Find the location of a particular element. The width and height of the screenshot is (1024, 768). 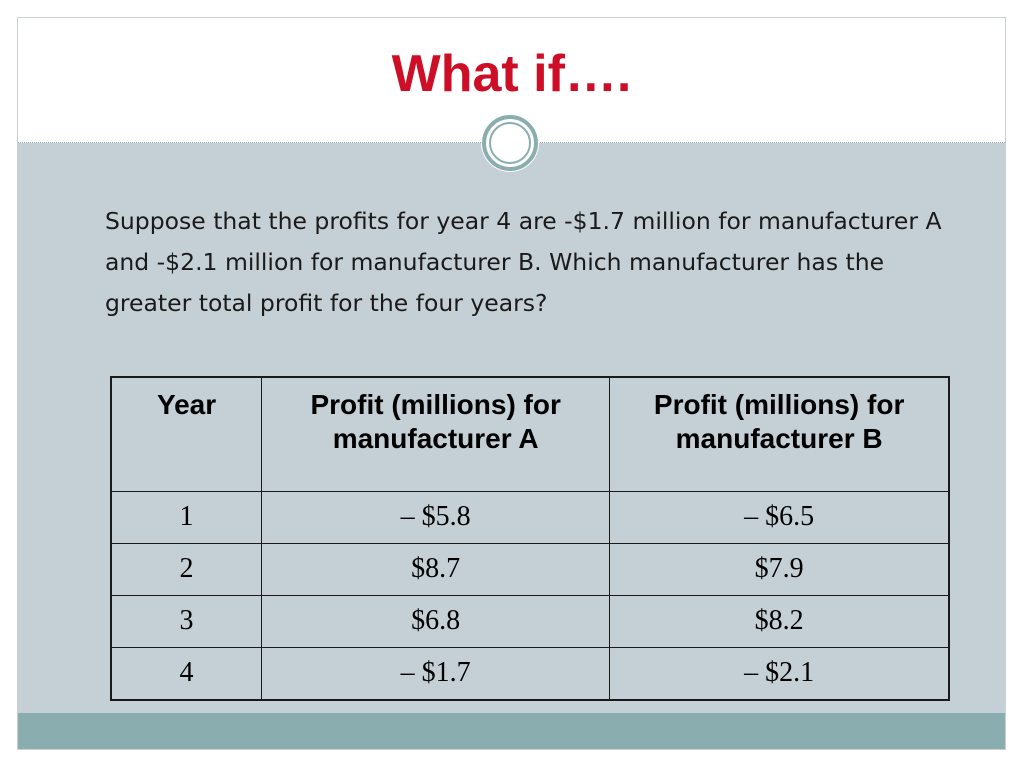

table-row: 2 $8.7 $7.9 is located at coordinates (530, 569).